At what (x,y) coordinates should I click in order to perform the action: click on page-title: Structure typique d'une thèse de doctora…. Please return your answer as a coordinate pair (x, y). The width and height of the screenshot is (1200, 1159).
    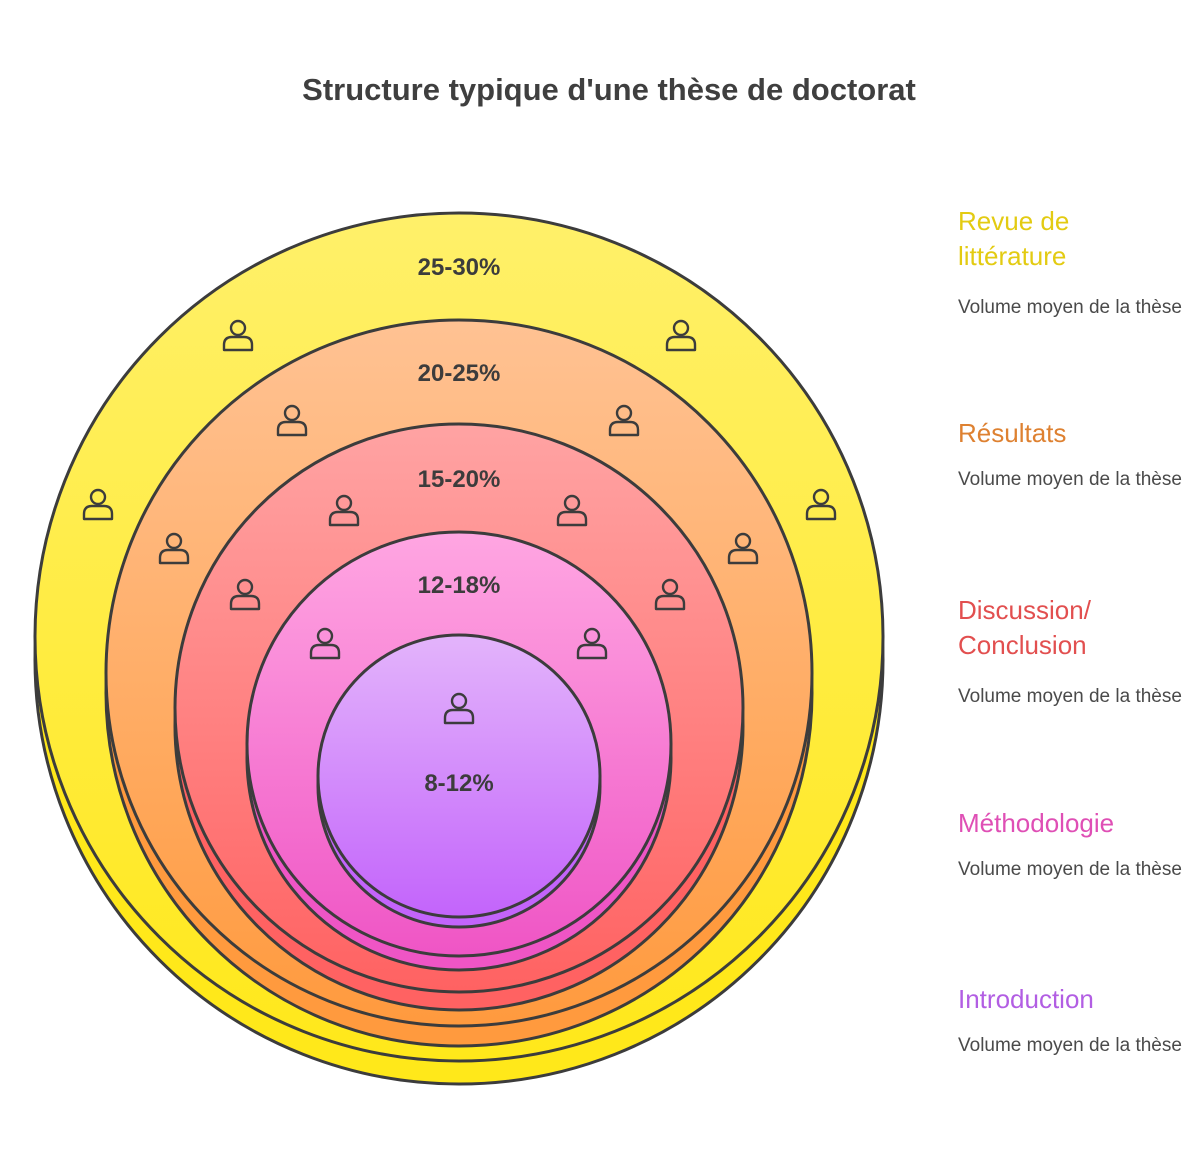
    Looking at the image, I should click on (609, 89).